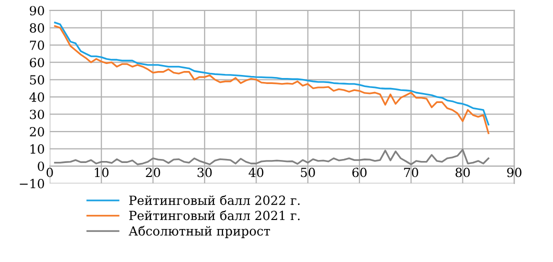 The height and width of the screenshot is (262, 553). What do you see at coordinates (256, 173) in the screenshot?
I see `x-tick-label: 40` at bounding box center [256, 173].